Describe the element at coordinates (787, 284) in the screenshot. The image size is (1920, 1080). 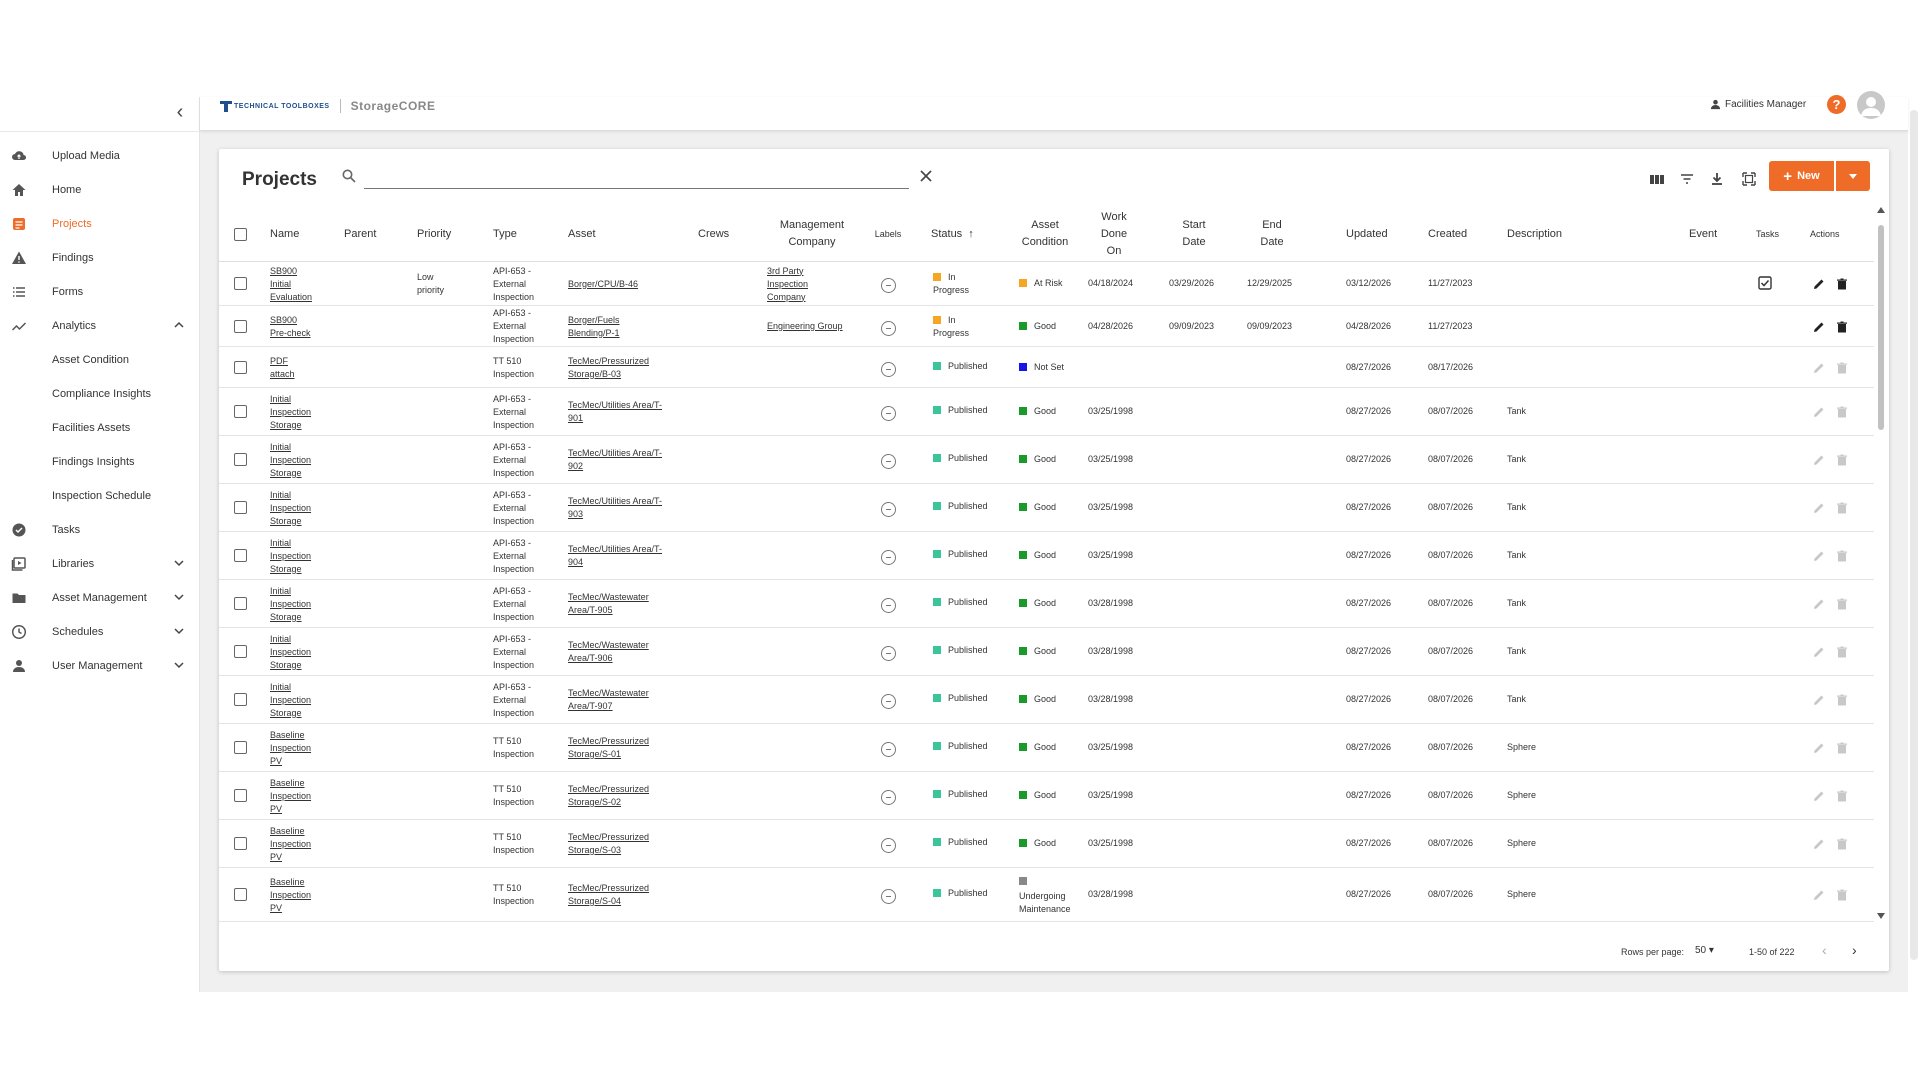
I see `management-company-link: 3rd Party Inspection Company` at that location.